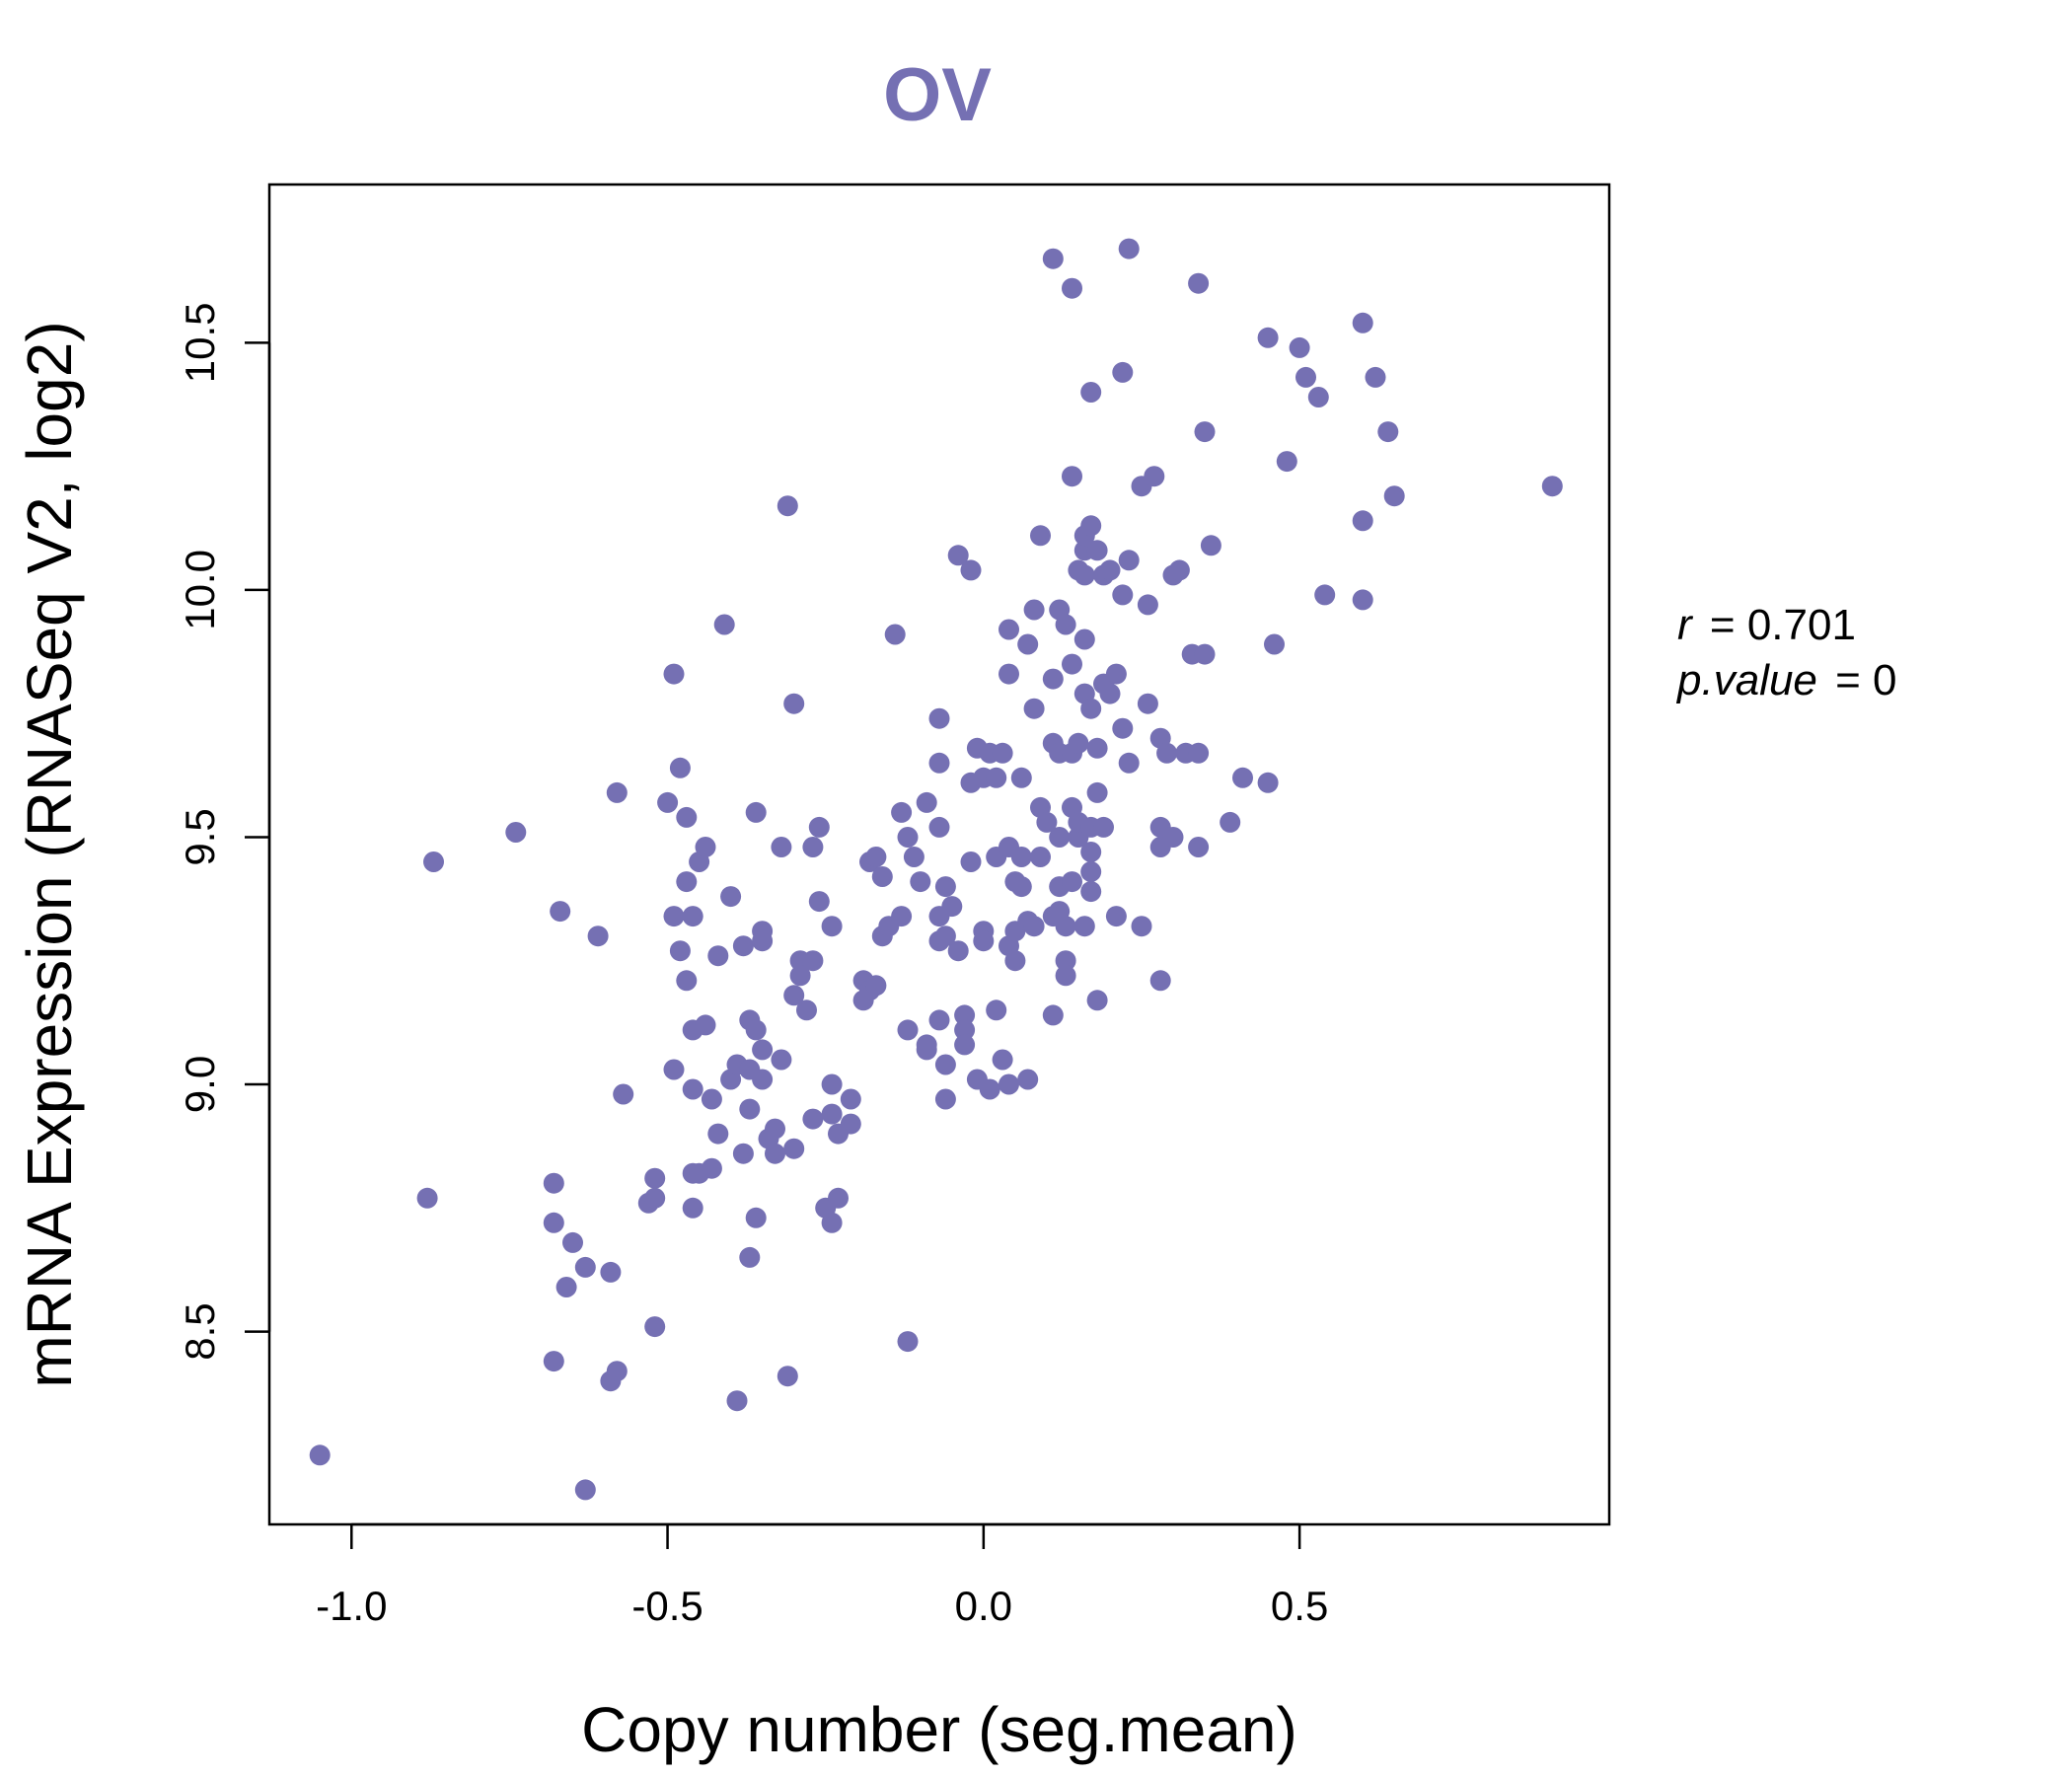 The width and height of the screenshot is (2072, 1776). Describe the element at coordinates (938, 95) in the screenshot. I see `chart-title: OV` at that location.